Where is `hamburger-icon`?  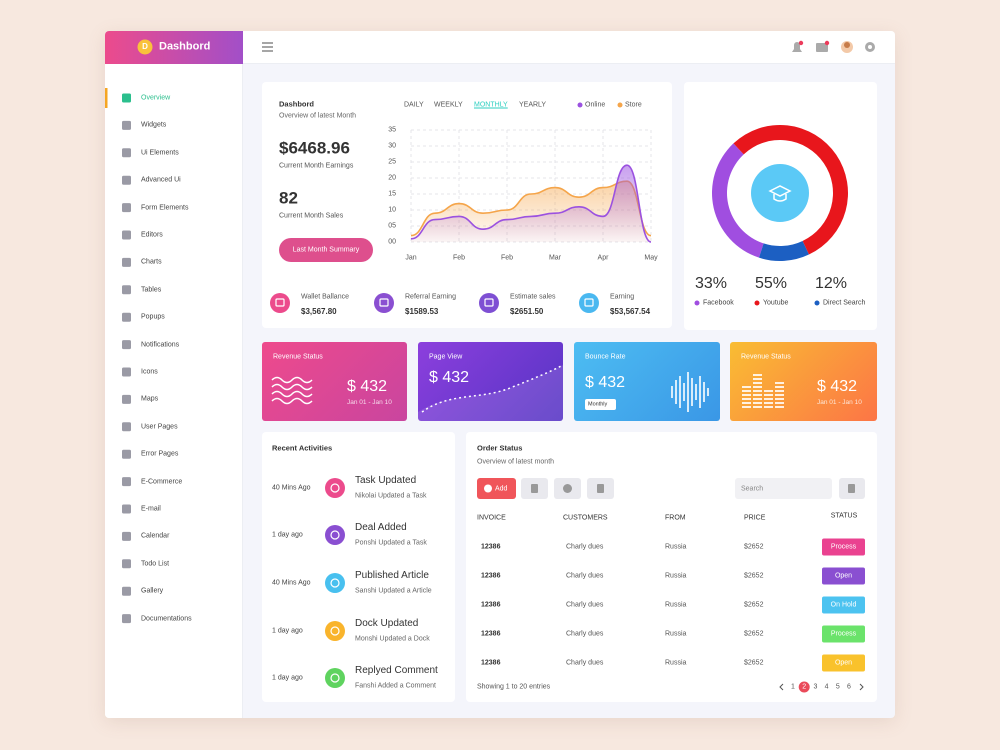 hamburger-icon is located at coordinates (267, 47).